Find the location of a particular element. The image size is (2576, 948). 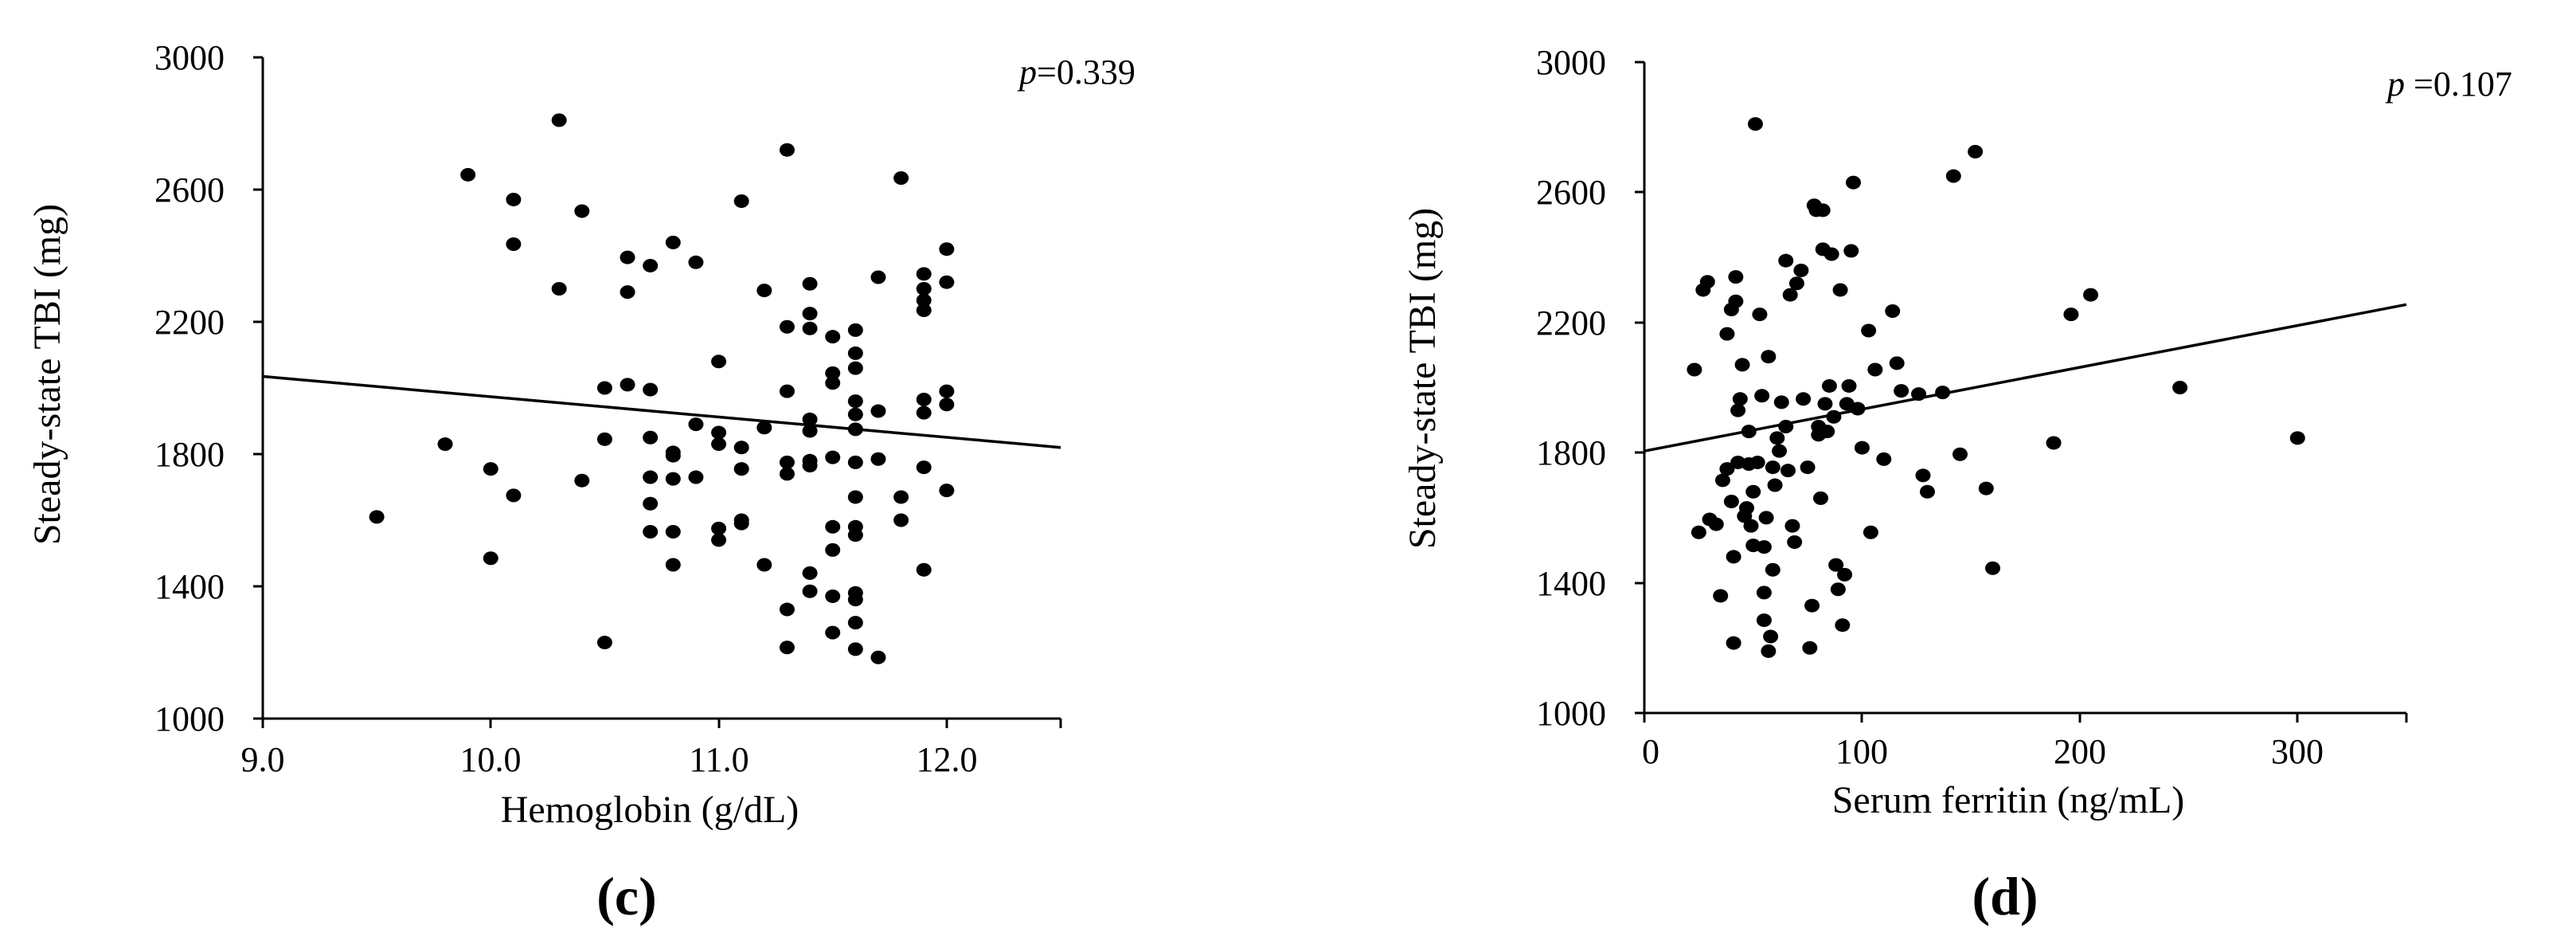

y-axis-title: Steady-state TBI (mg) is located at coordinates (47, 374).